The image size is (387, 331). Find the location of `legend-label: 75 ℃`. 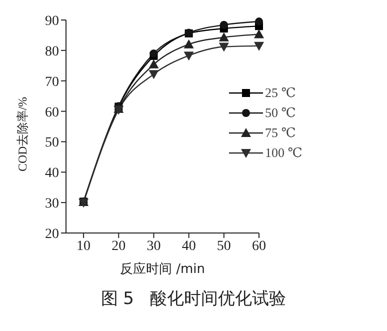

legend-label: 75 ℃ is located at coordinates (280, 133).